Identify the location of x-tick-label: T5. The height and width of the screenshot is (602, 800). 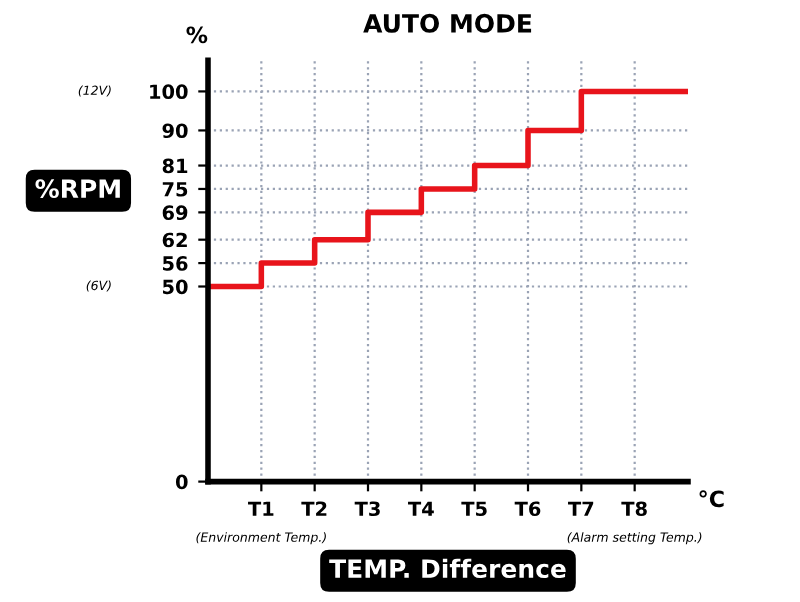
(474, 509).